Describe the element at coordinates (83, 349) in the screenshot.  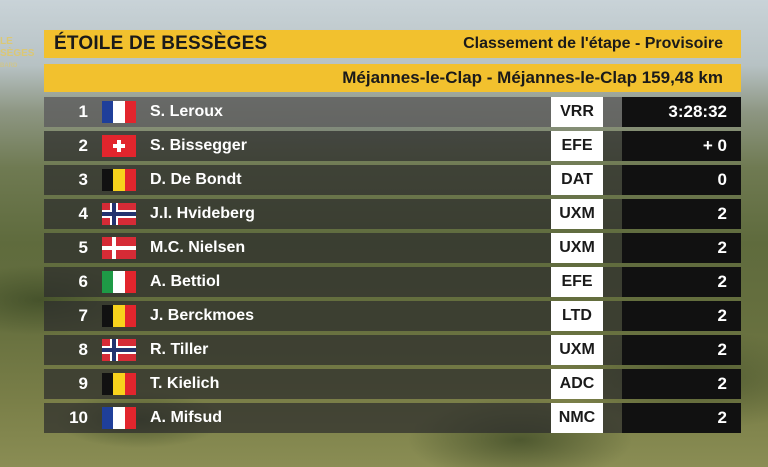
I see `rank: 8` at that location.